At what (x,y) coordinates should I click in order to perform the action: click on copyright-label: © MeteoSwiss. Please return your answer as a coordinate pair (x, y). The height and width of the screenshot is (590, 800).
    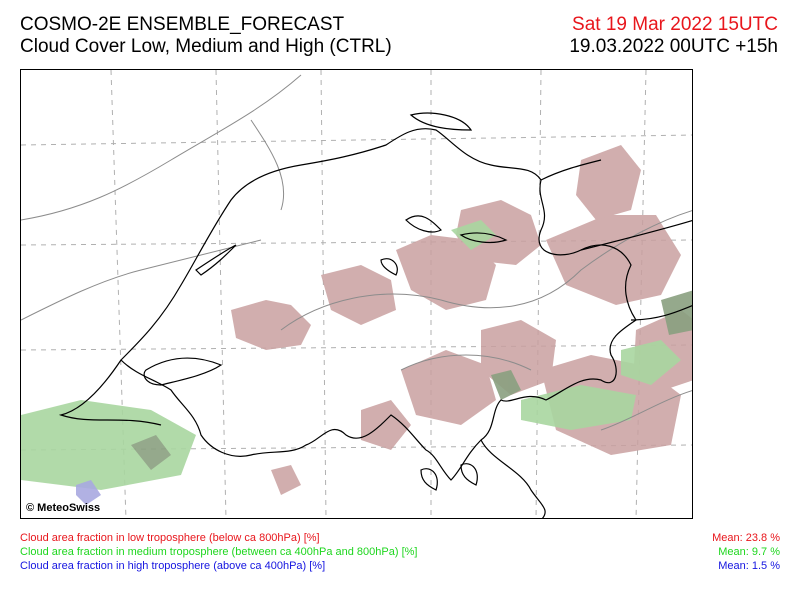
    Looking at the image, I should click on (63, 508).